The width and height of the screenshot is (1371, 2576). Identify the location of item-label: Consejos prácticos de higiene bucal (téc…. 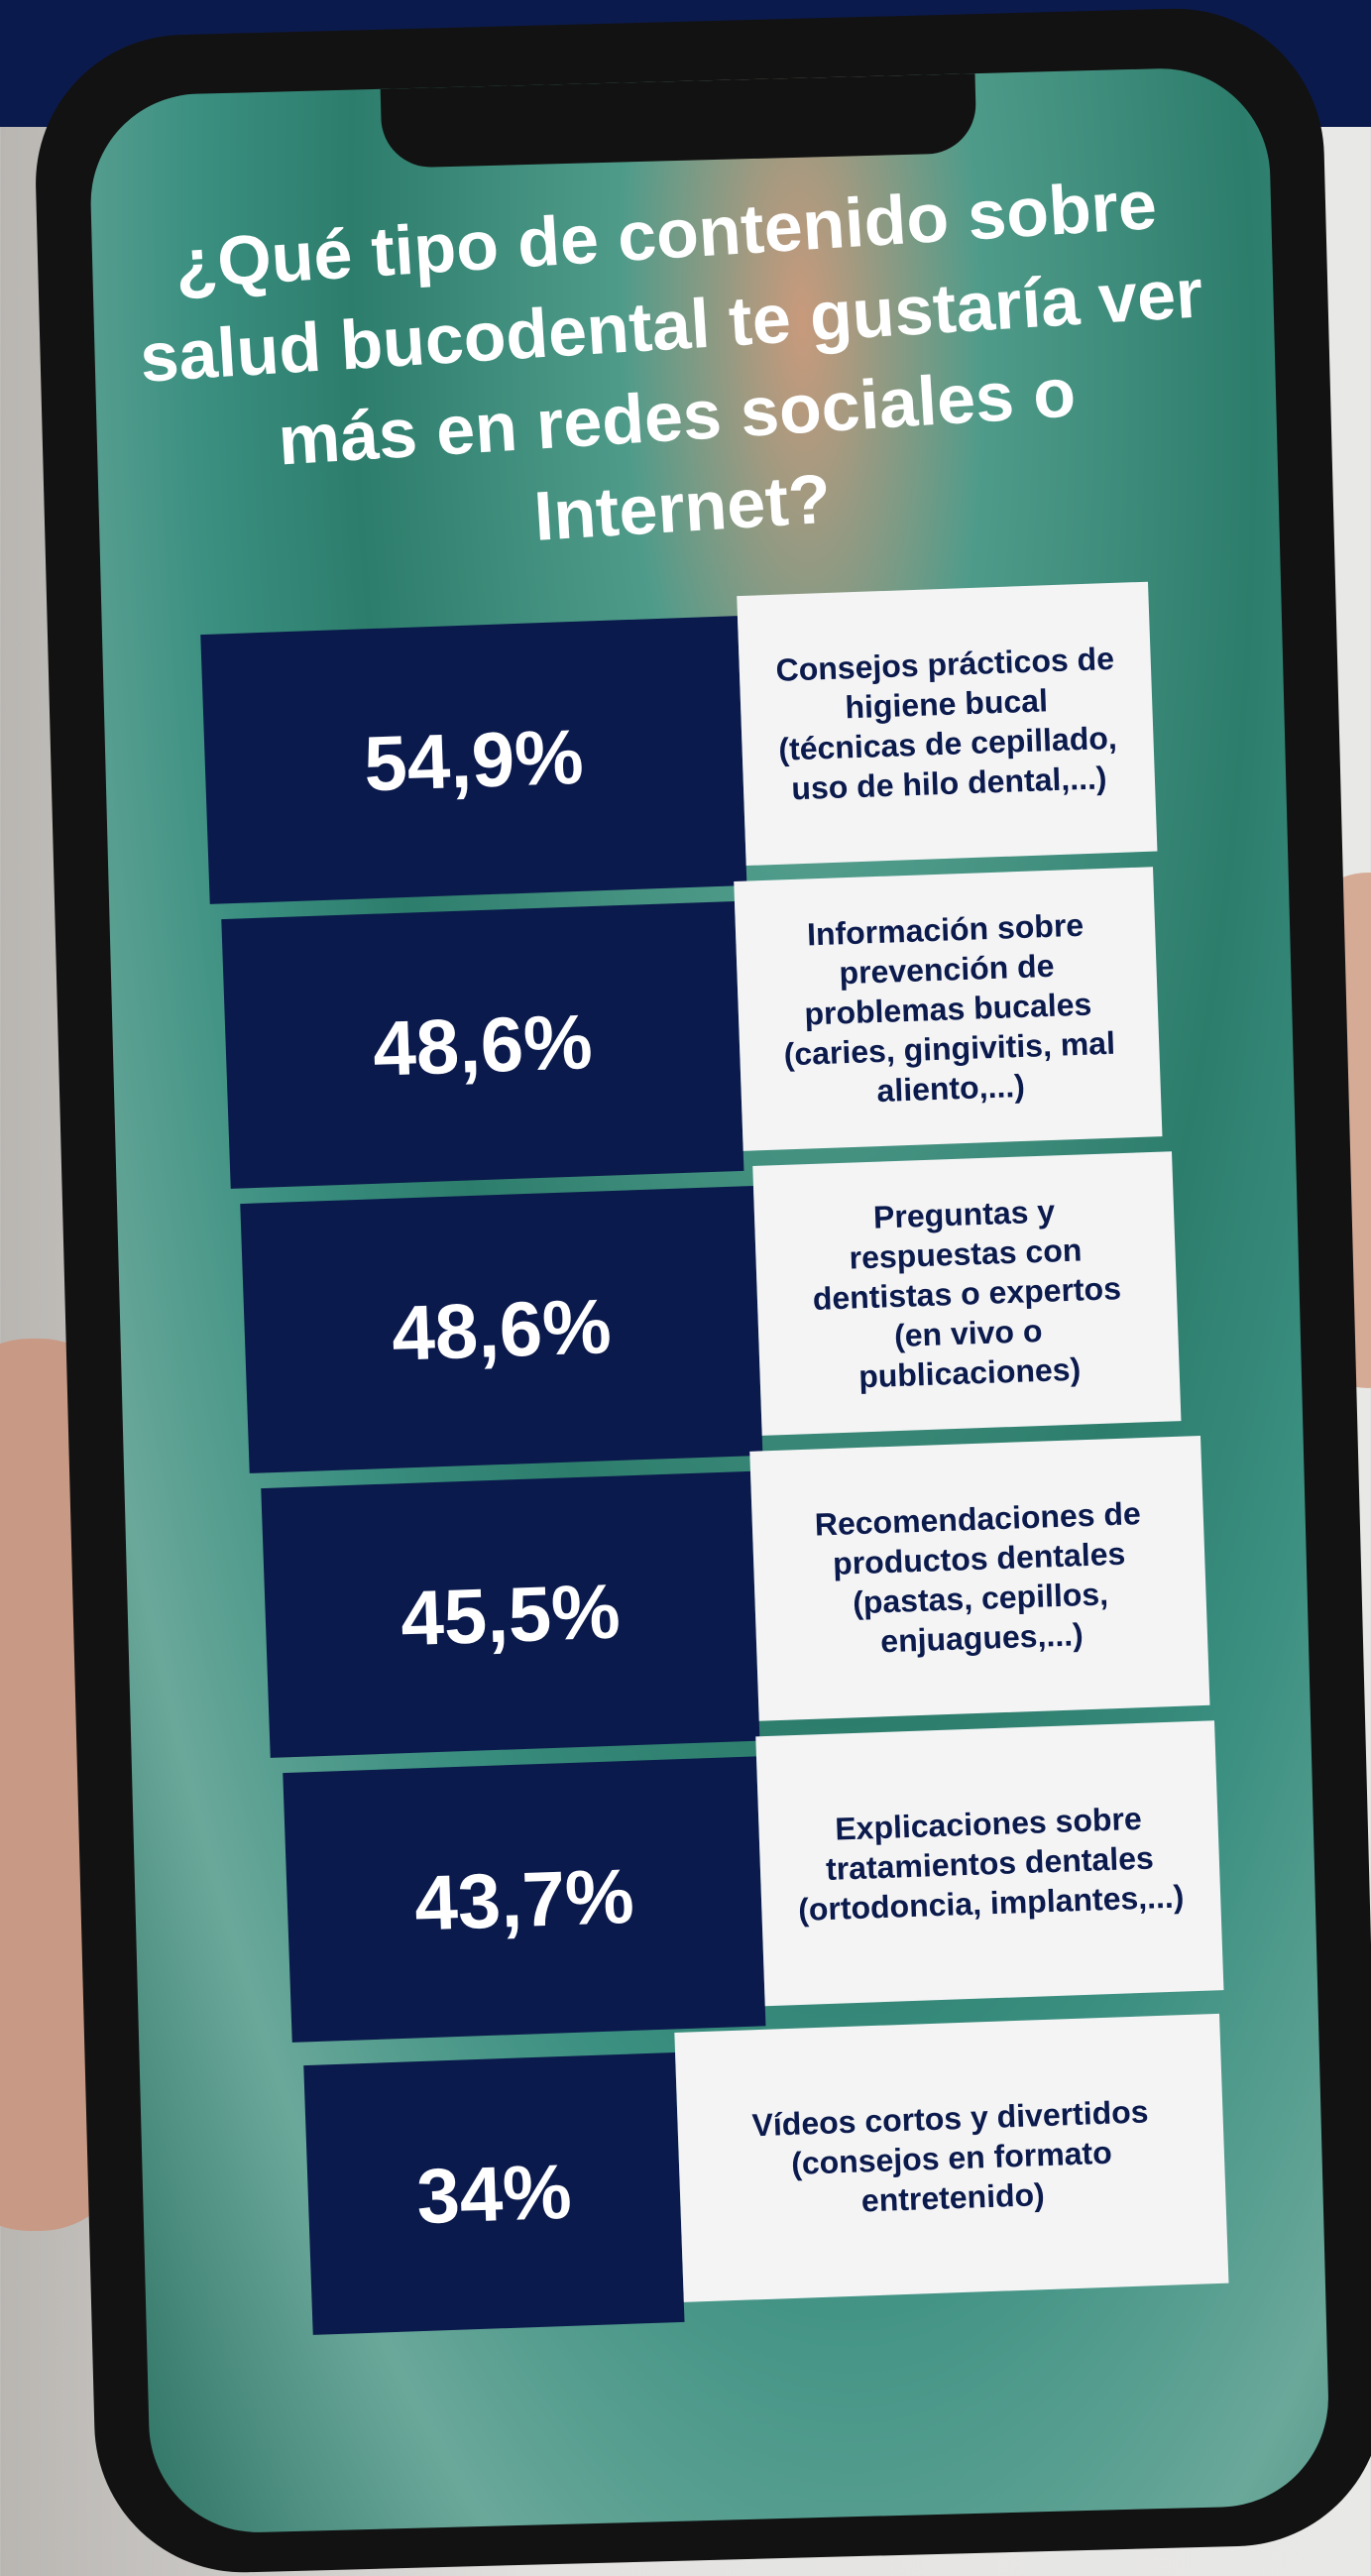
(948, 724).